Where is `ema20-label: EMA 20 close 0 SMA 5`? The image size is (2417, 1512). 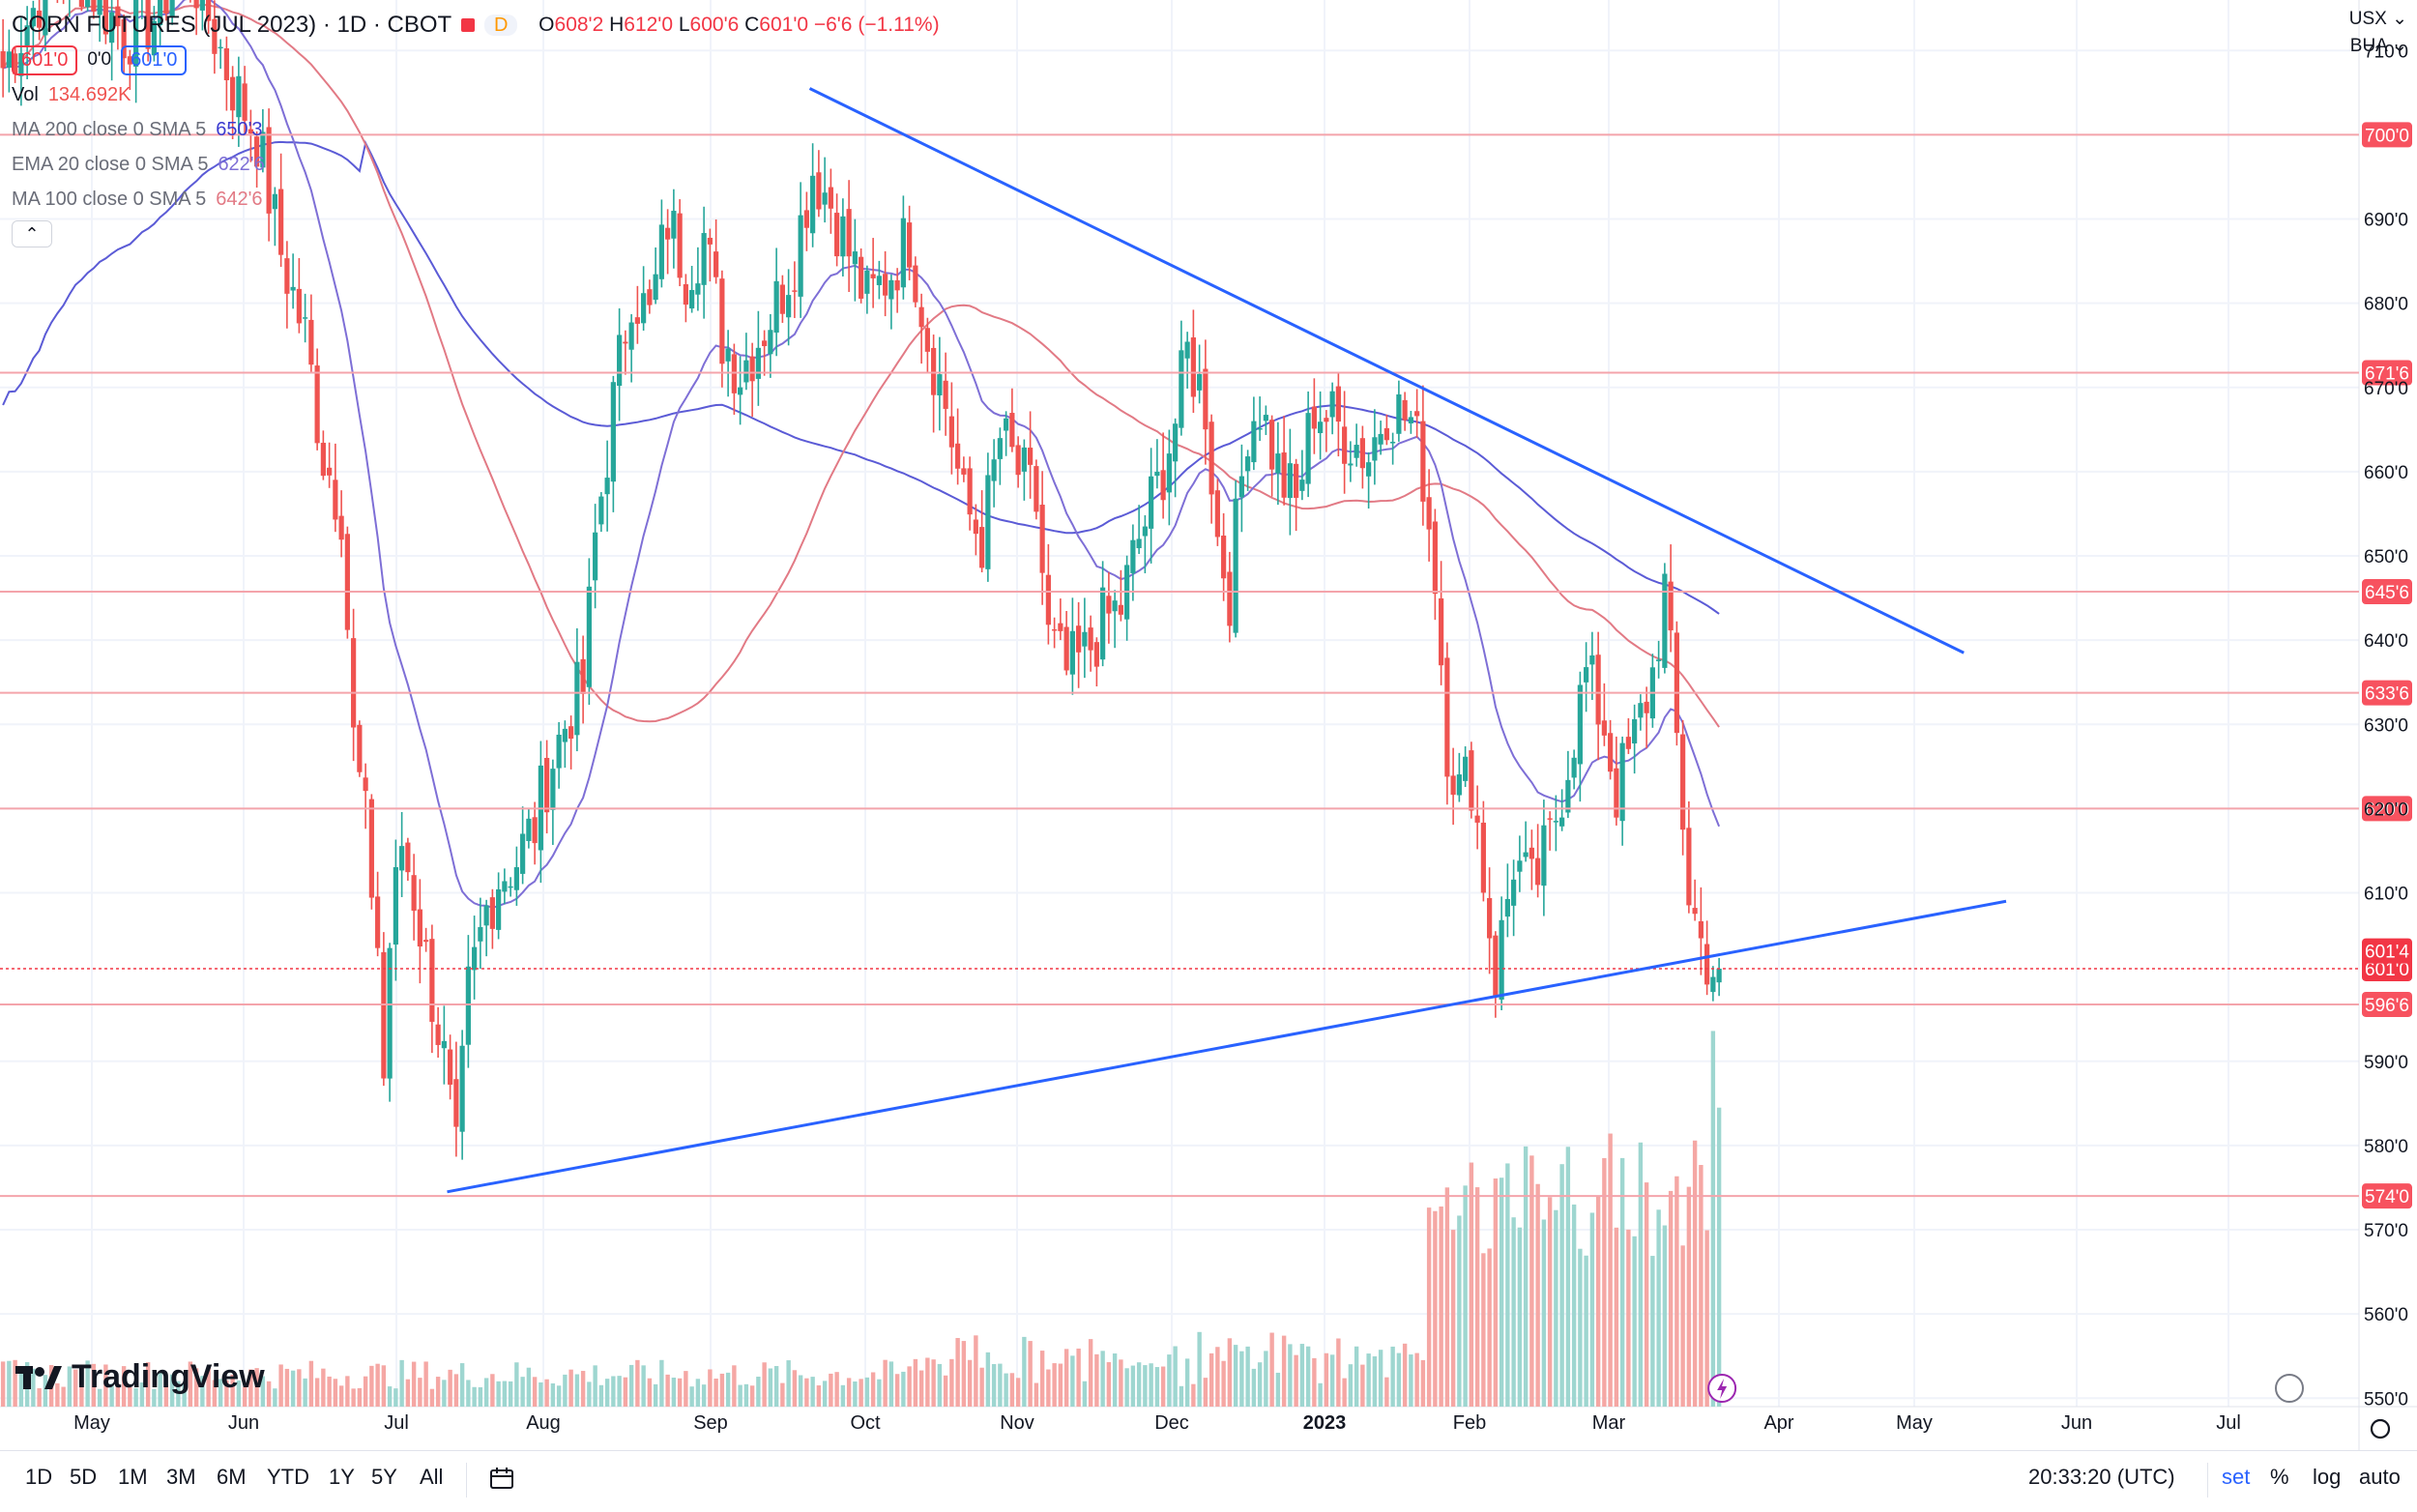
ema20-label: EMA 20 close 0 SMA 5 is located at coordinates (110, 164).